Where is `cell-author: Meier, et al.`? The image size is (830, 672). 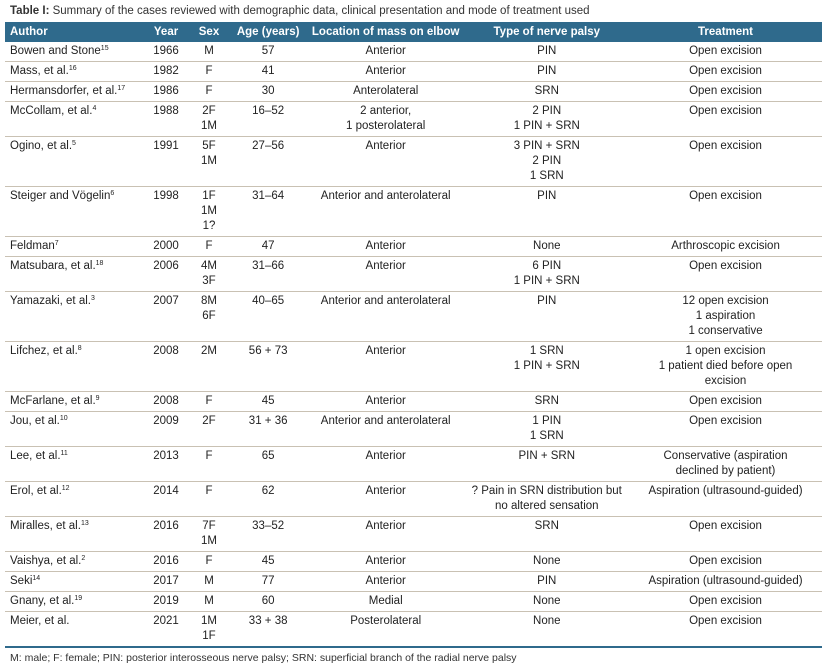
cell-author: Meier, et al. is located at coordinates (74, 629).